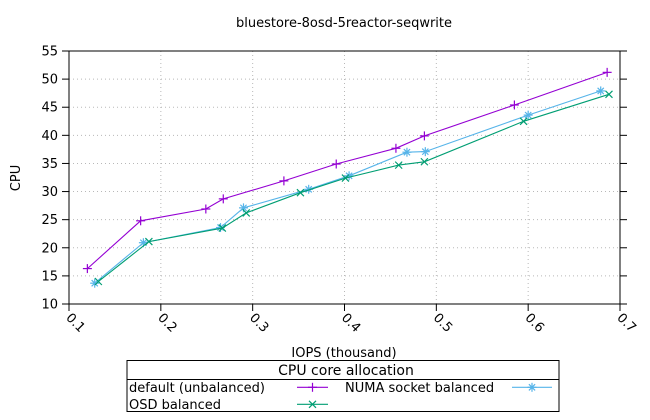 This screenshot has width=650, height=420. What do you see at coordinates (419, 388) in the screenshot?
I see `legend-entry-label: NUMA socket balanced` at bounding box center [419, 388].